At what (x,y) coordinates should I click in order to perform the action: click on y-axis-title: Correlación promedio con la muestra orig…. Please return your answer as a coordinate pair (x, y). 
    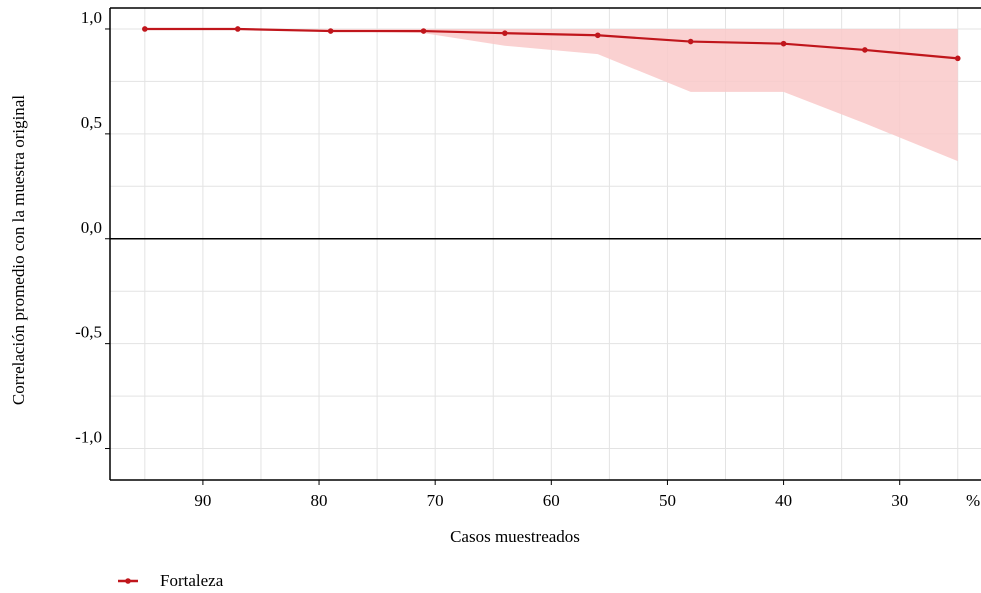
    Looking at the image, I should click on (18, 250).